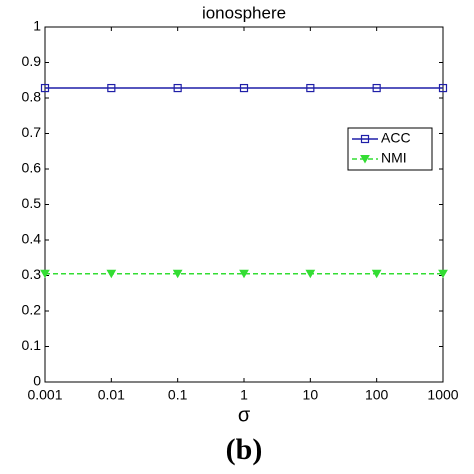 The height and width of the screenshot is (474, 474). What do you see at coordinates (32, 61) in the screenshot?
I see `y-tick-label: 0.9` at bounding box center [32, 61].